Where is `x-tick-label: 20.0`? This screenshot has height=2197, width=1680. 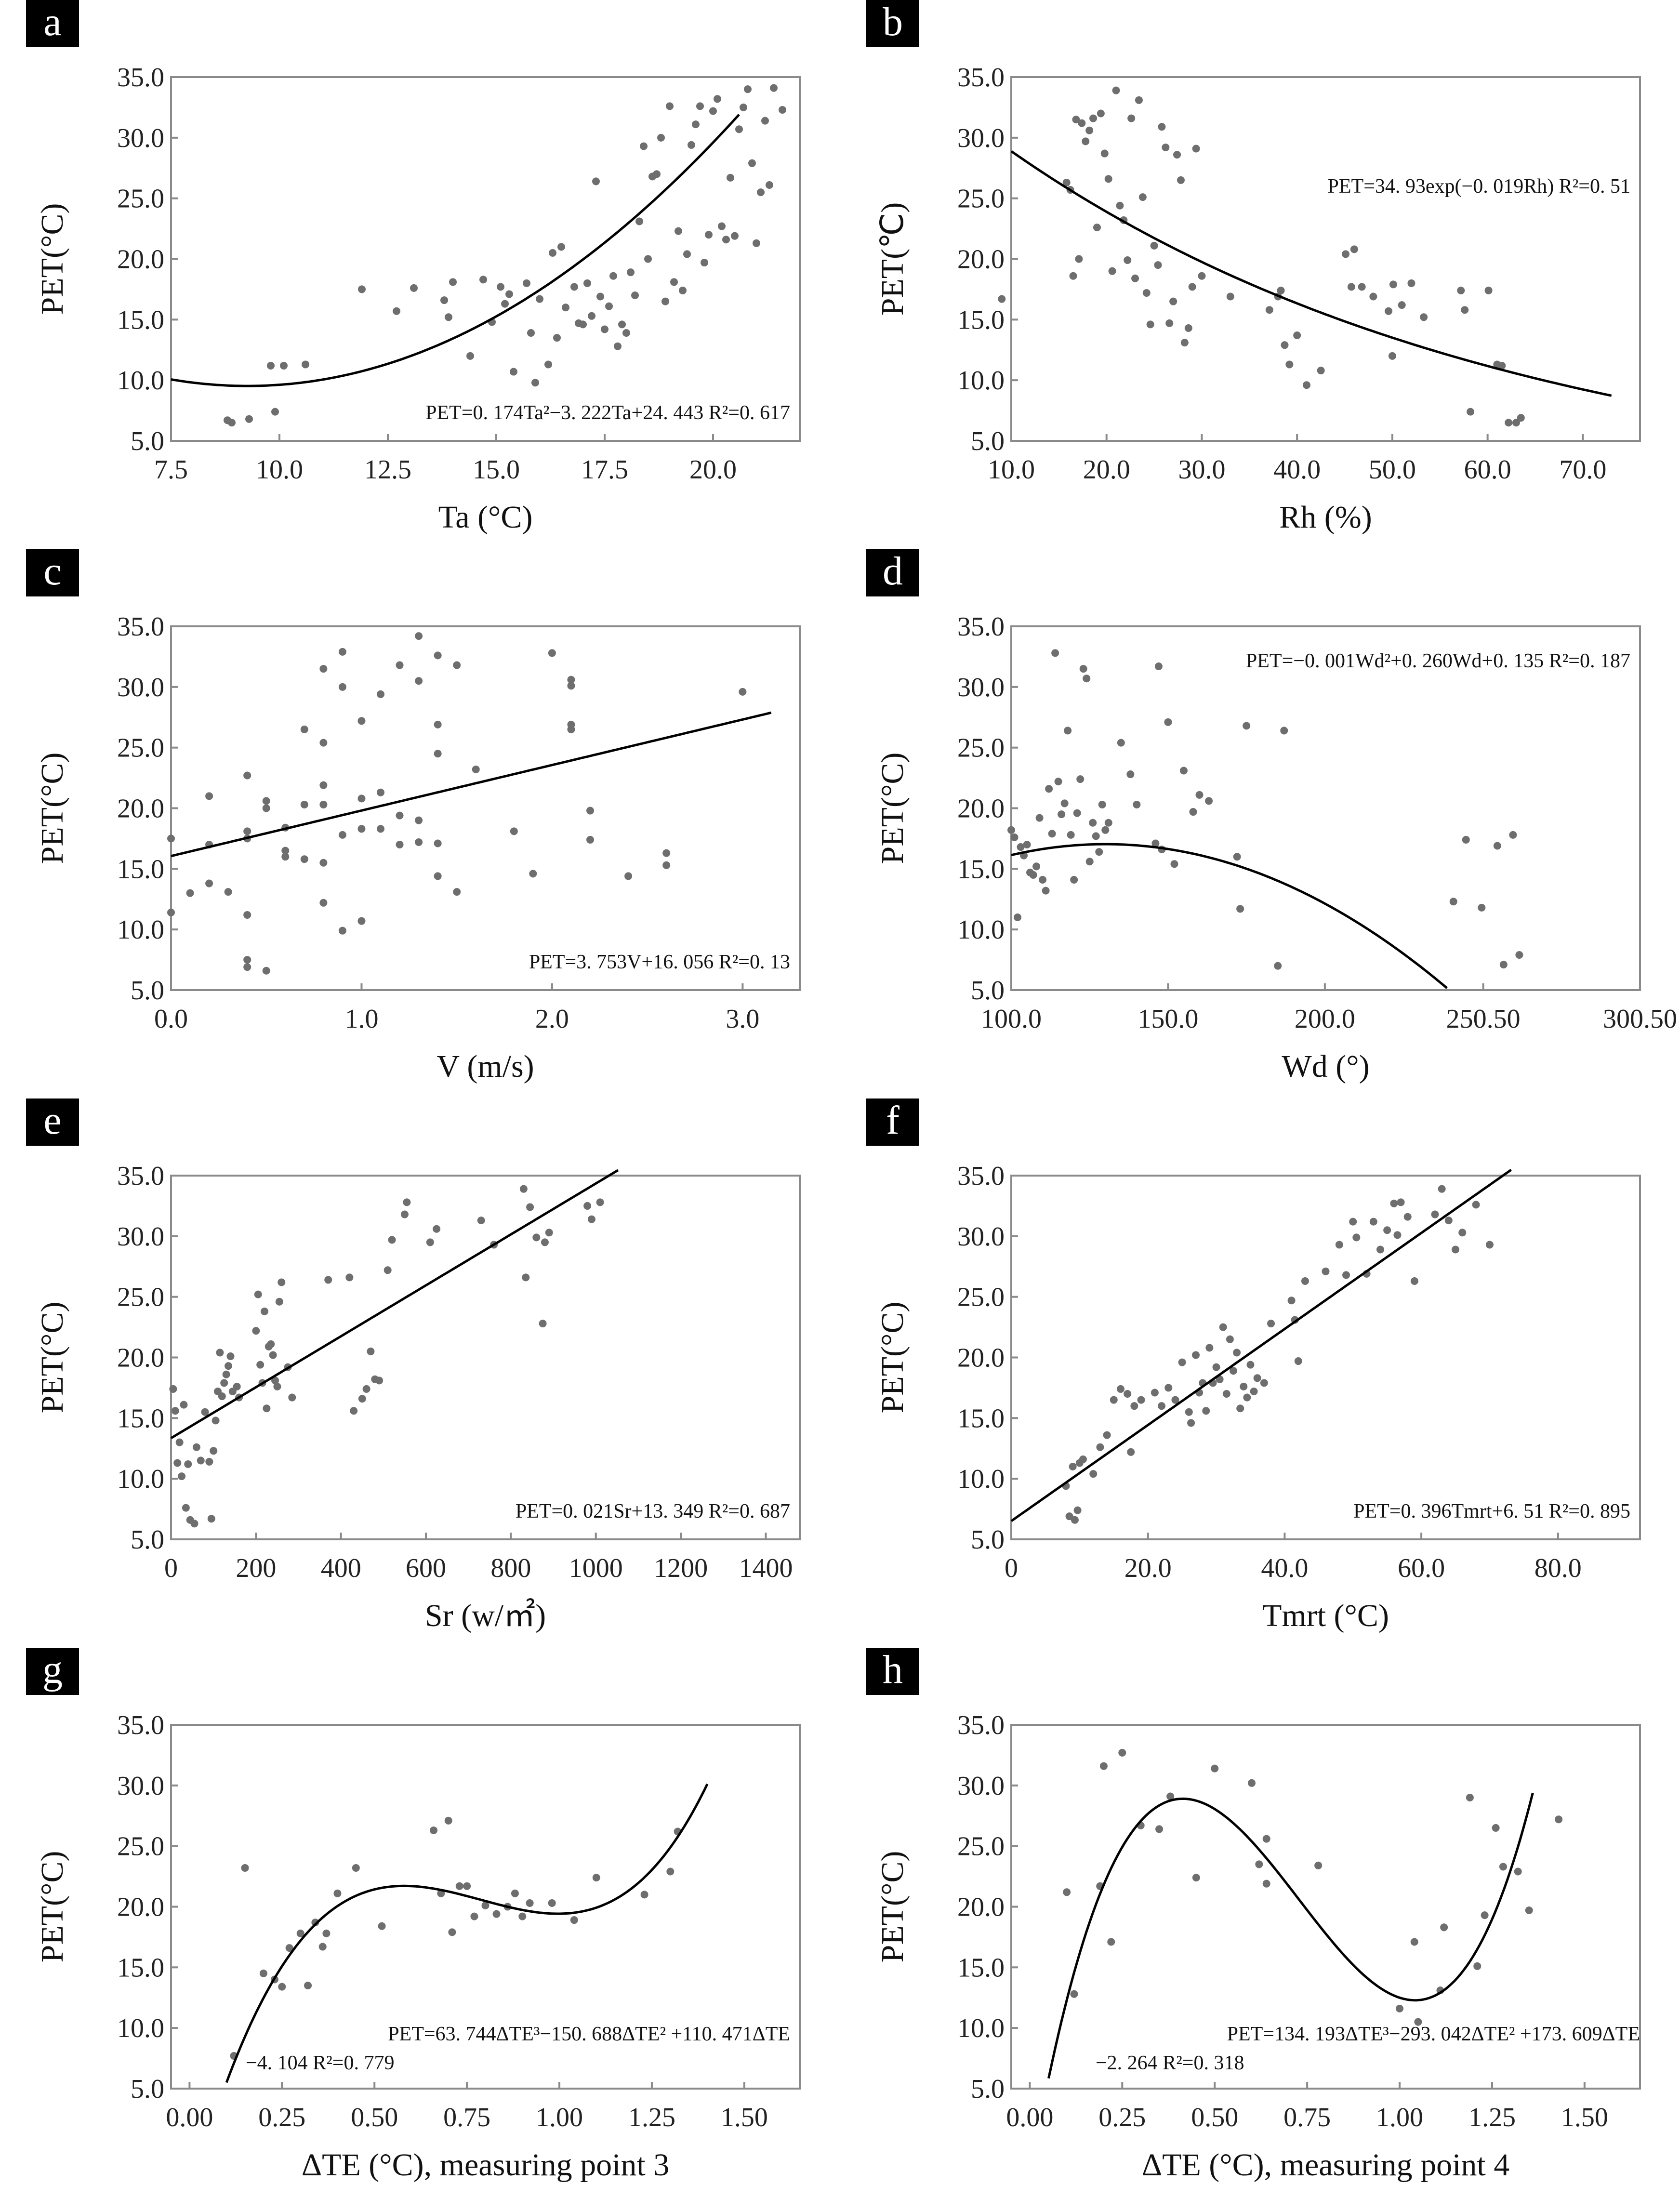 x-tick-label: 20.0 is located at coordinates (1106, 470).